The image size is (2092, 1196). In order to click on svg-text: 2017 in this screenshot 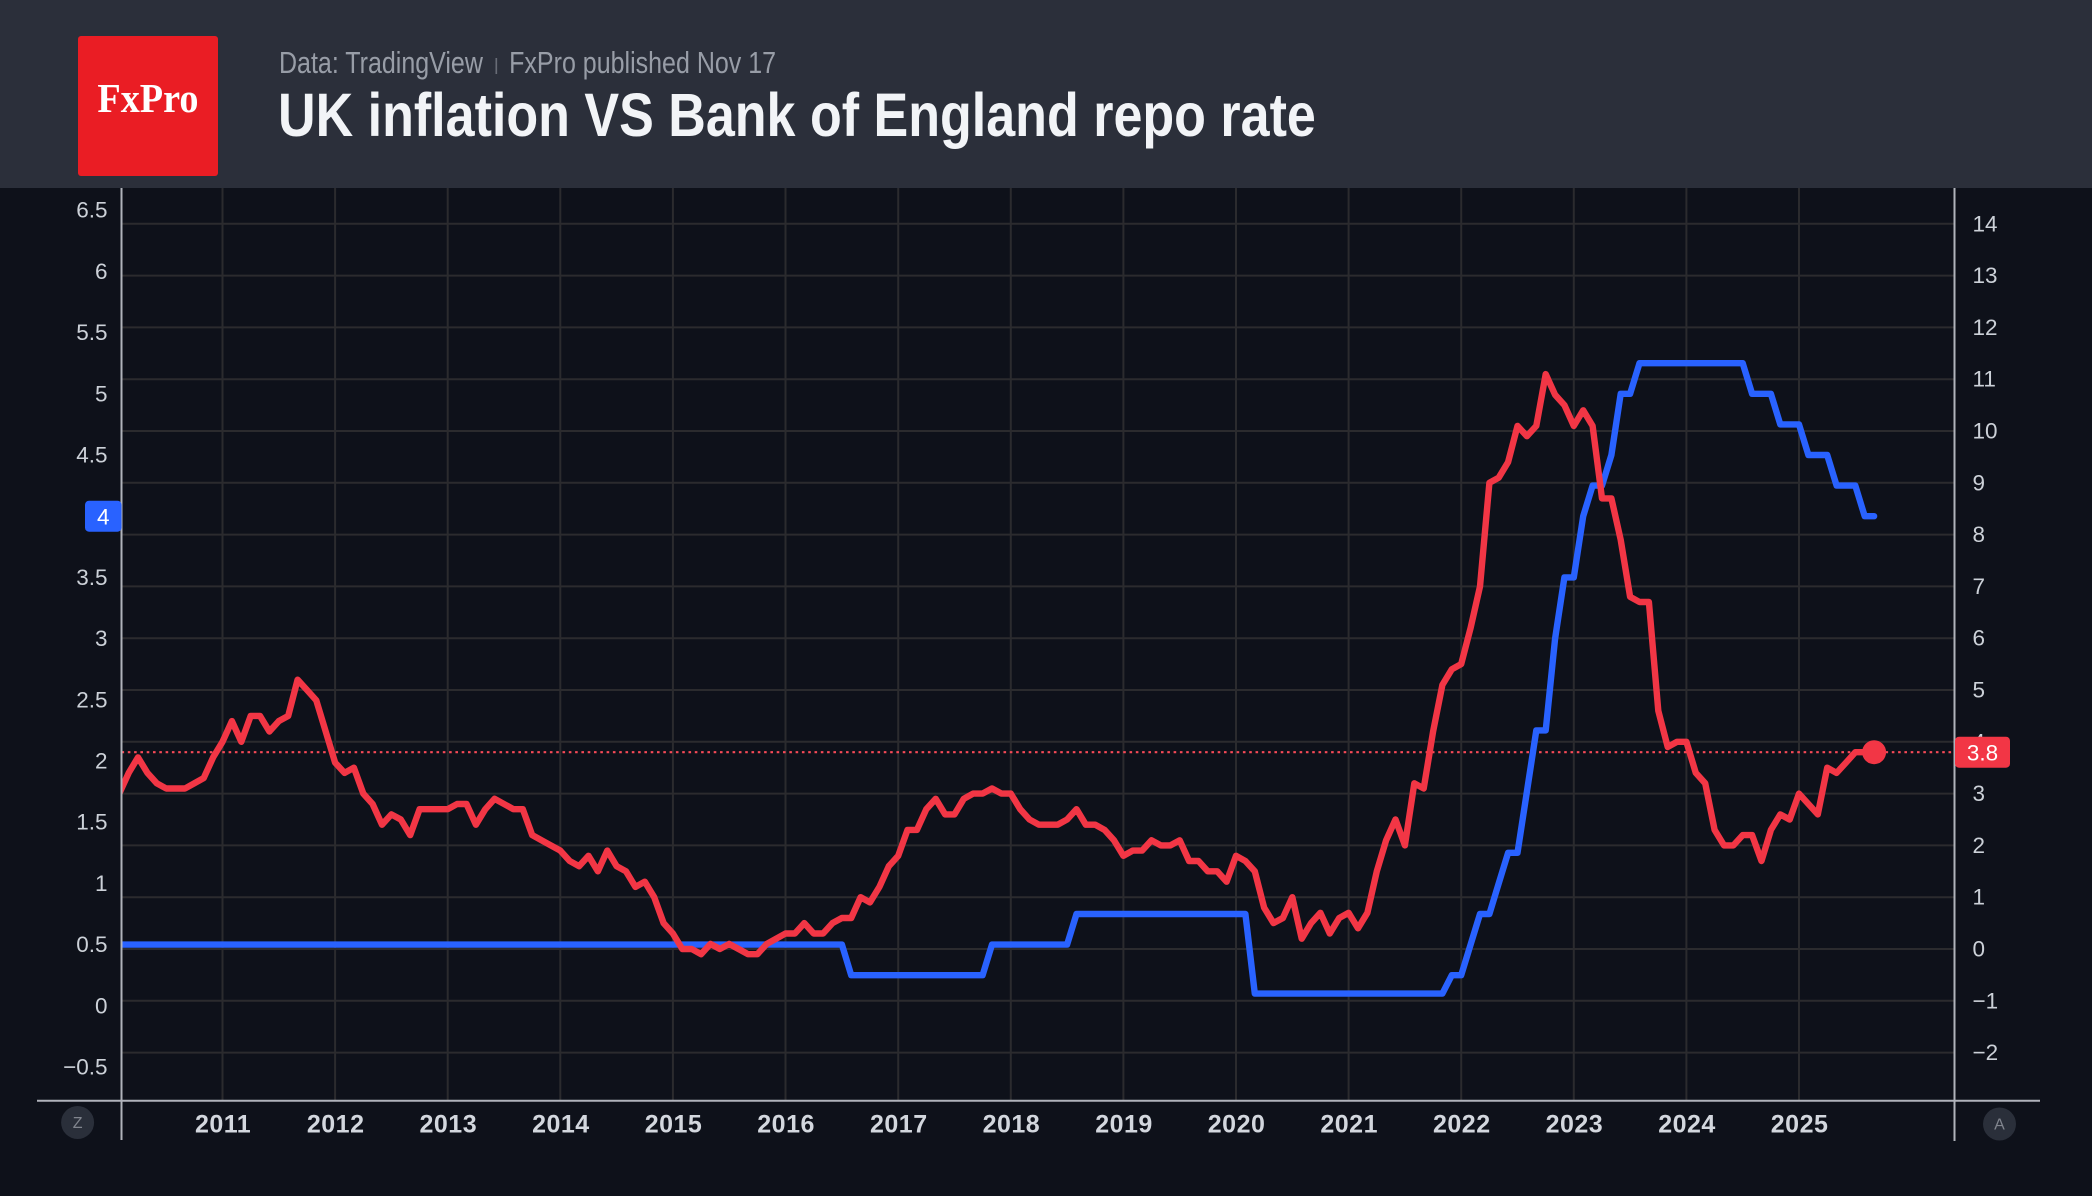, I will do `click(899, 1125)`.